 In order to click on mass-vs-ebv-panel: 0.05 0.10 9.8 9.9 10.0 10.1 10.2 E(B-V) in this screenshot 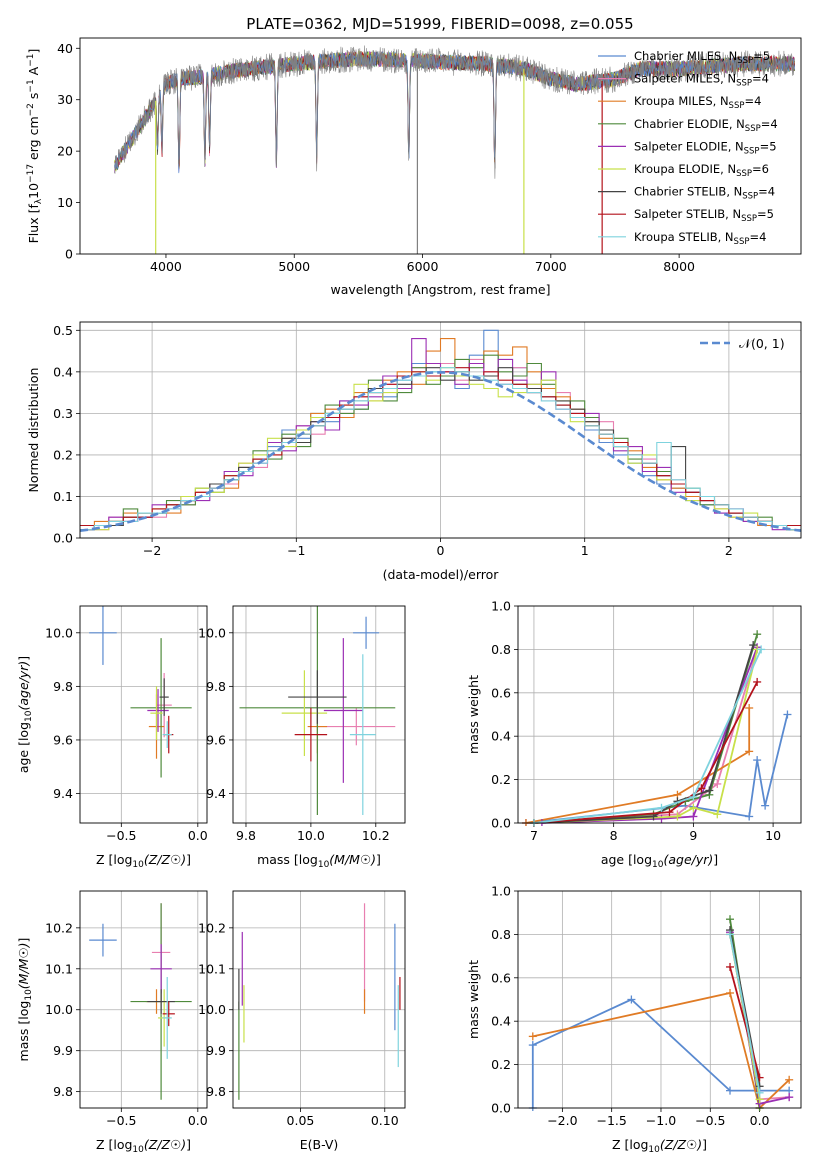, I will do `click(302, 1021)`.